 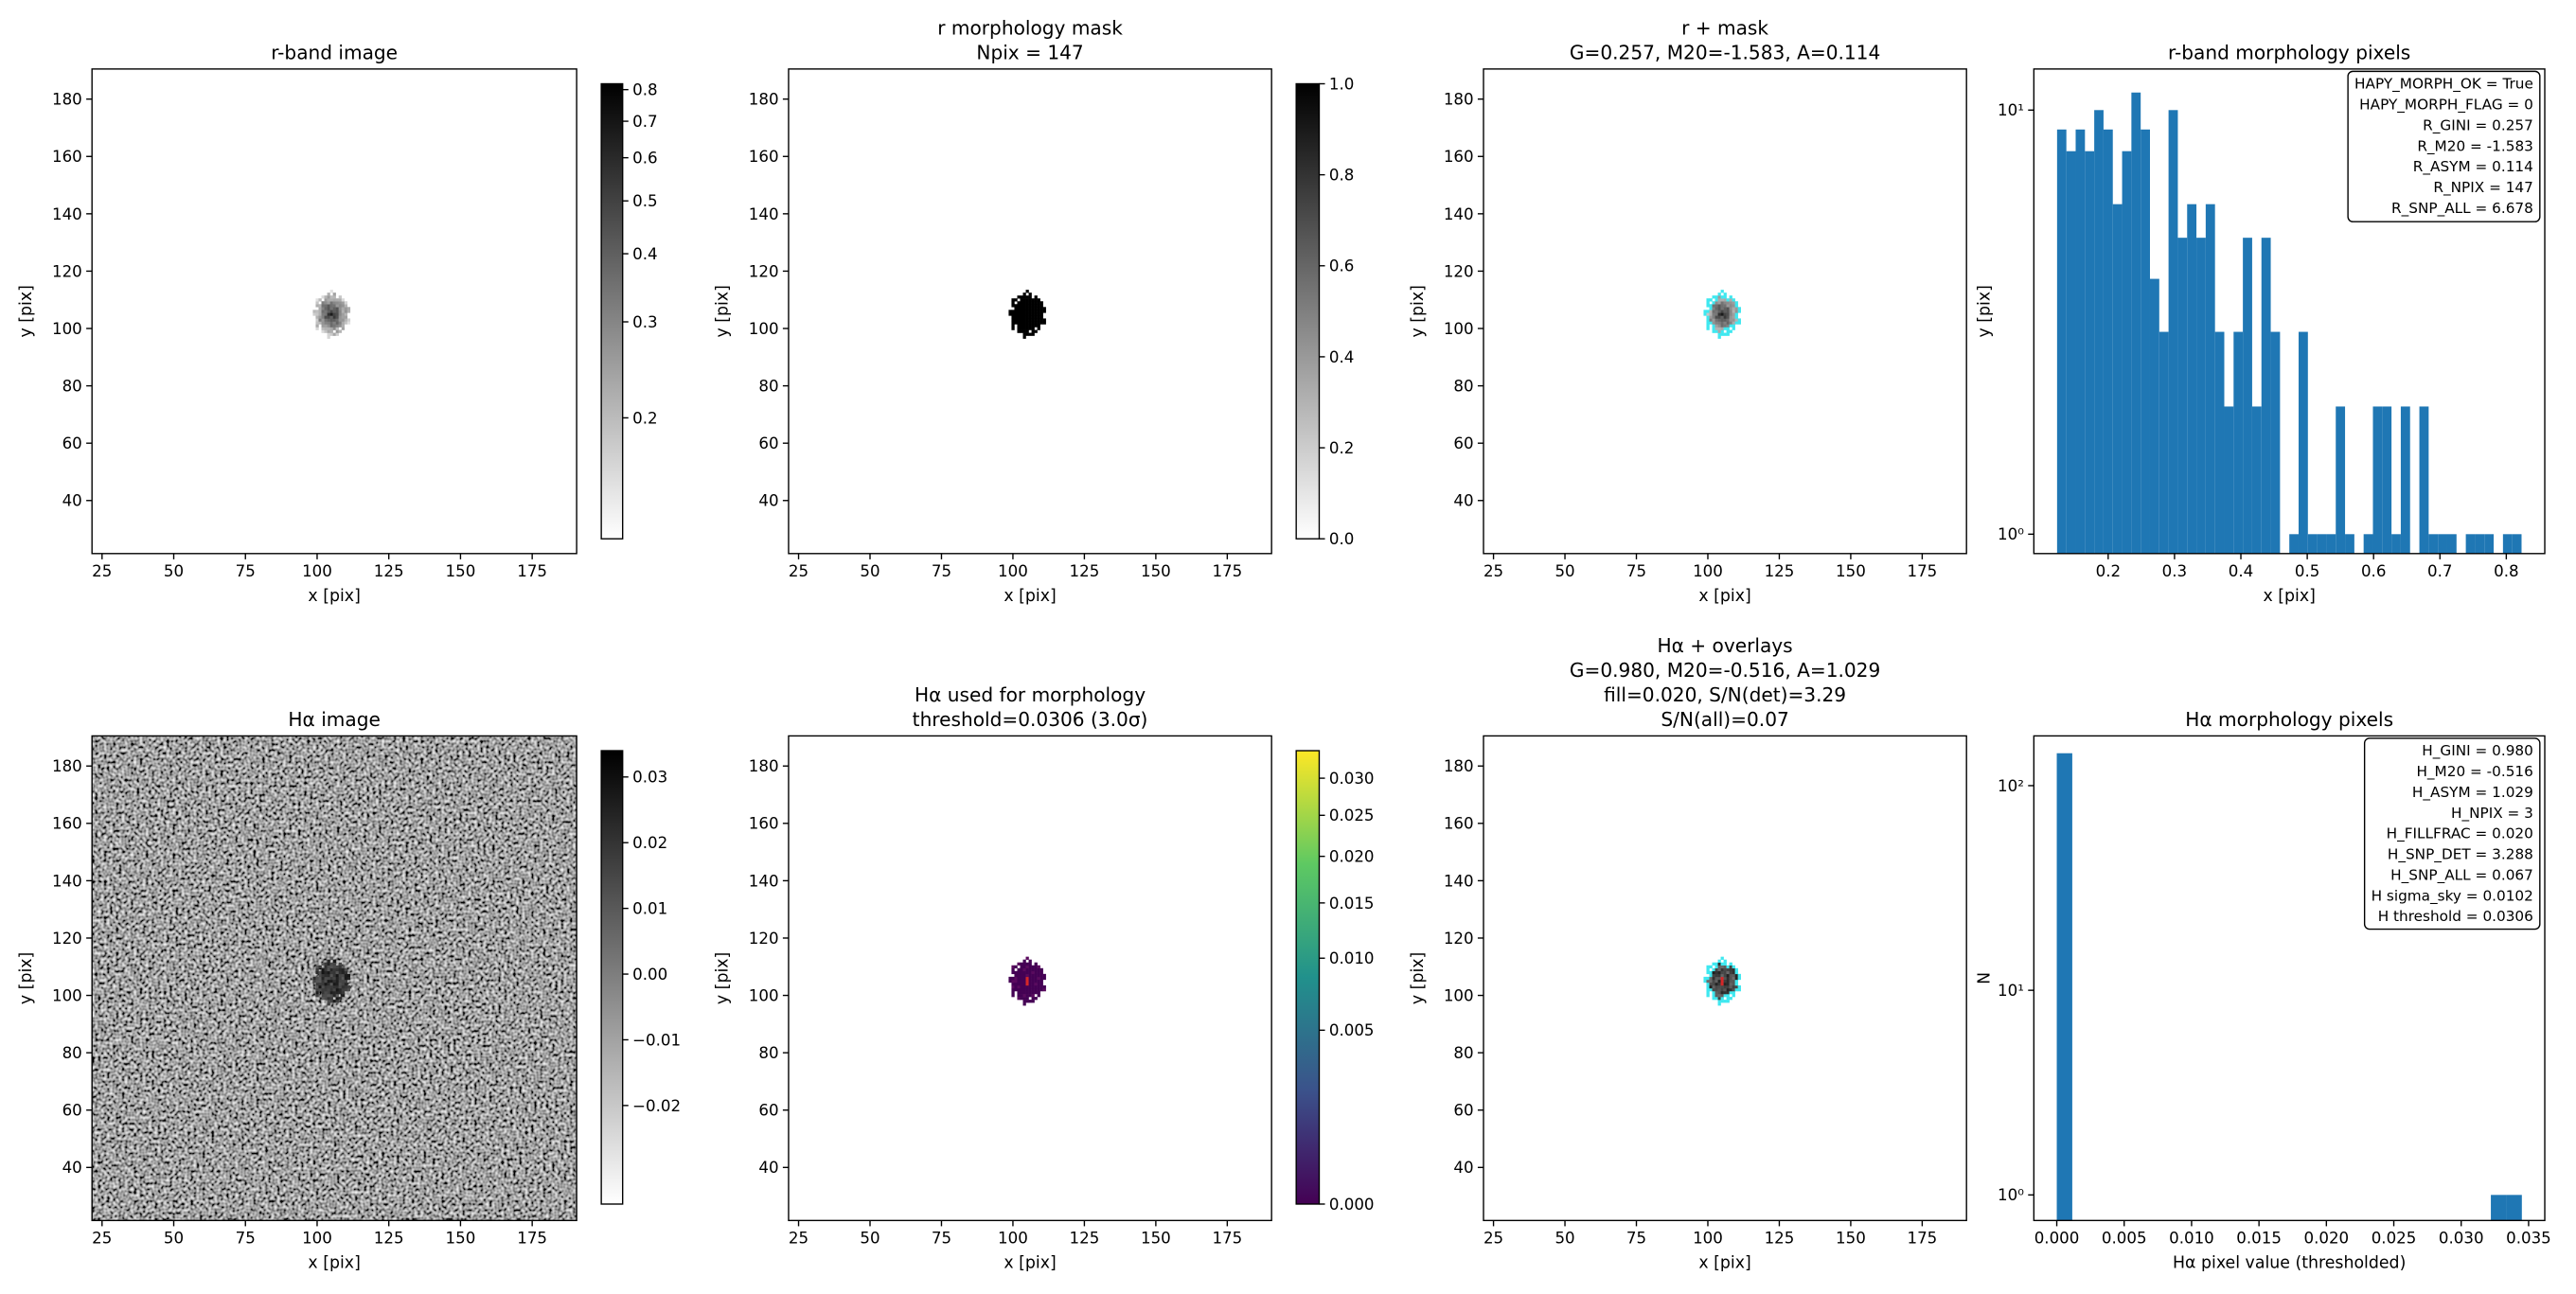 What do you see at coordinates (764, 766) in the screenshot?
I see `y-tick-label: 180` at bounding box center [764, 766].